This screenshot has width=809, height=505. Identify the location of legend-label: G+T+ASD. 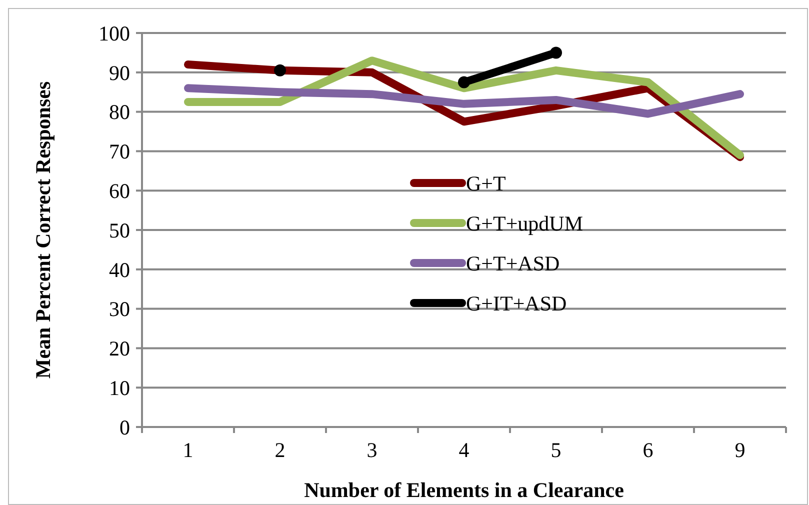
(513, 263).